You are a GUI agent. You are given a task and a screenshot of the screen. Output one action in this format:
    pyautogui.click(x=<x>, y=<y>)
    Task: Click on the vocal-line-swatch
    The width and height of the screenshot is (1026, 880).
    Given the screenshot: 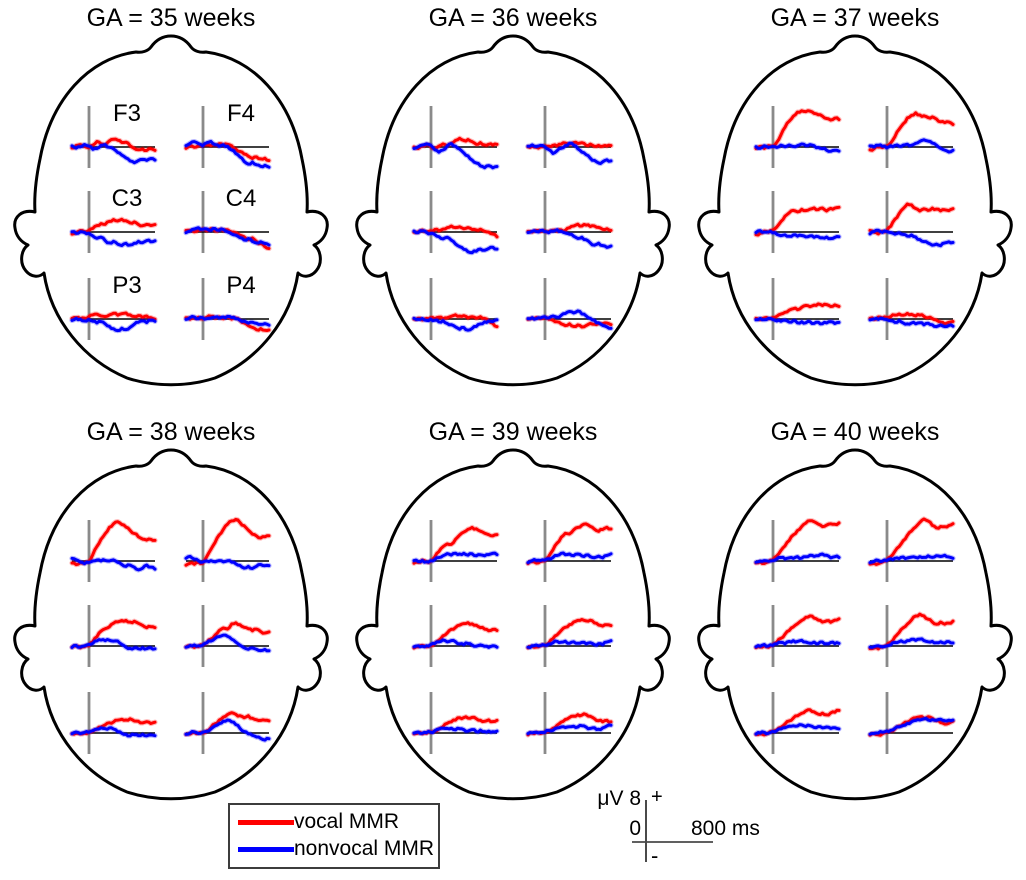 What is the action you would take?
    pyautogui.click(x=266, y=822)
    